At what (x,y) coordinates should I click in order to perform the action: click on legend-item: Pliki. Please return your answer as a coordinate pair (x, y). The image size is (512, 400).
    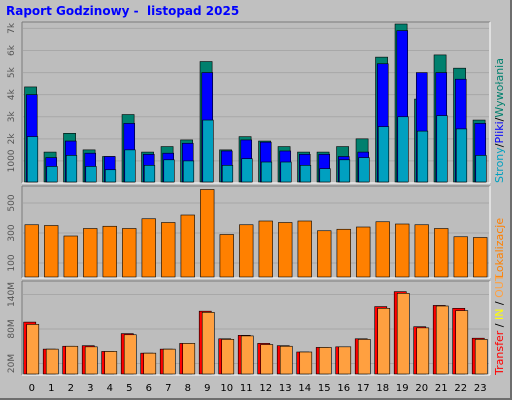
    Looking at the image, I should click on (499, 132).